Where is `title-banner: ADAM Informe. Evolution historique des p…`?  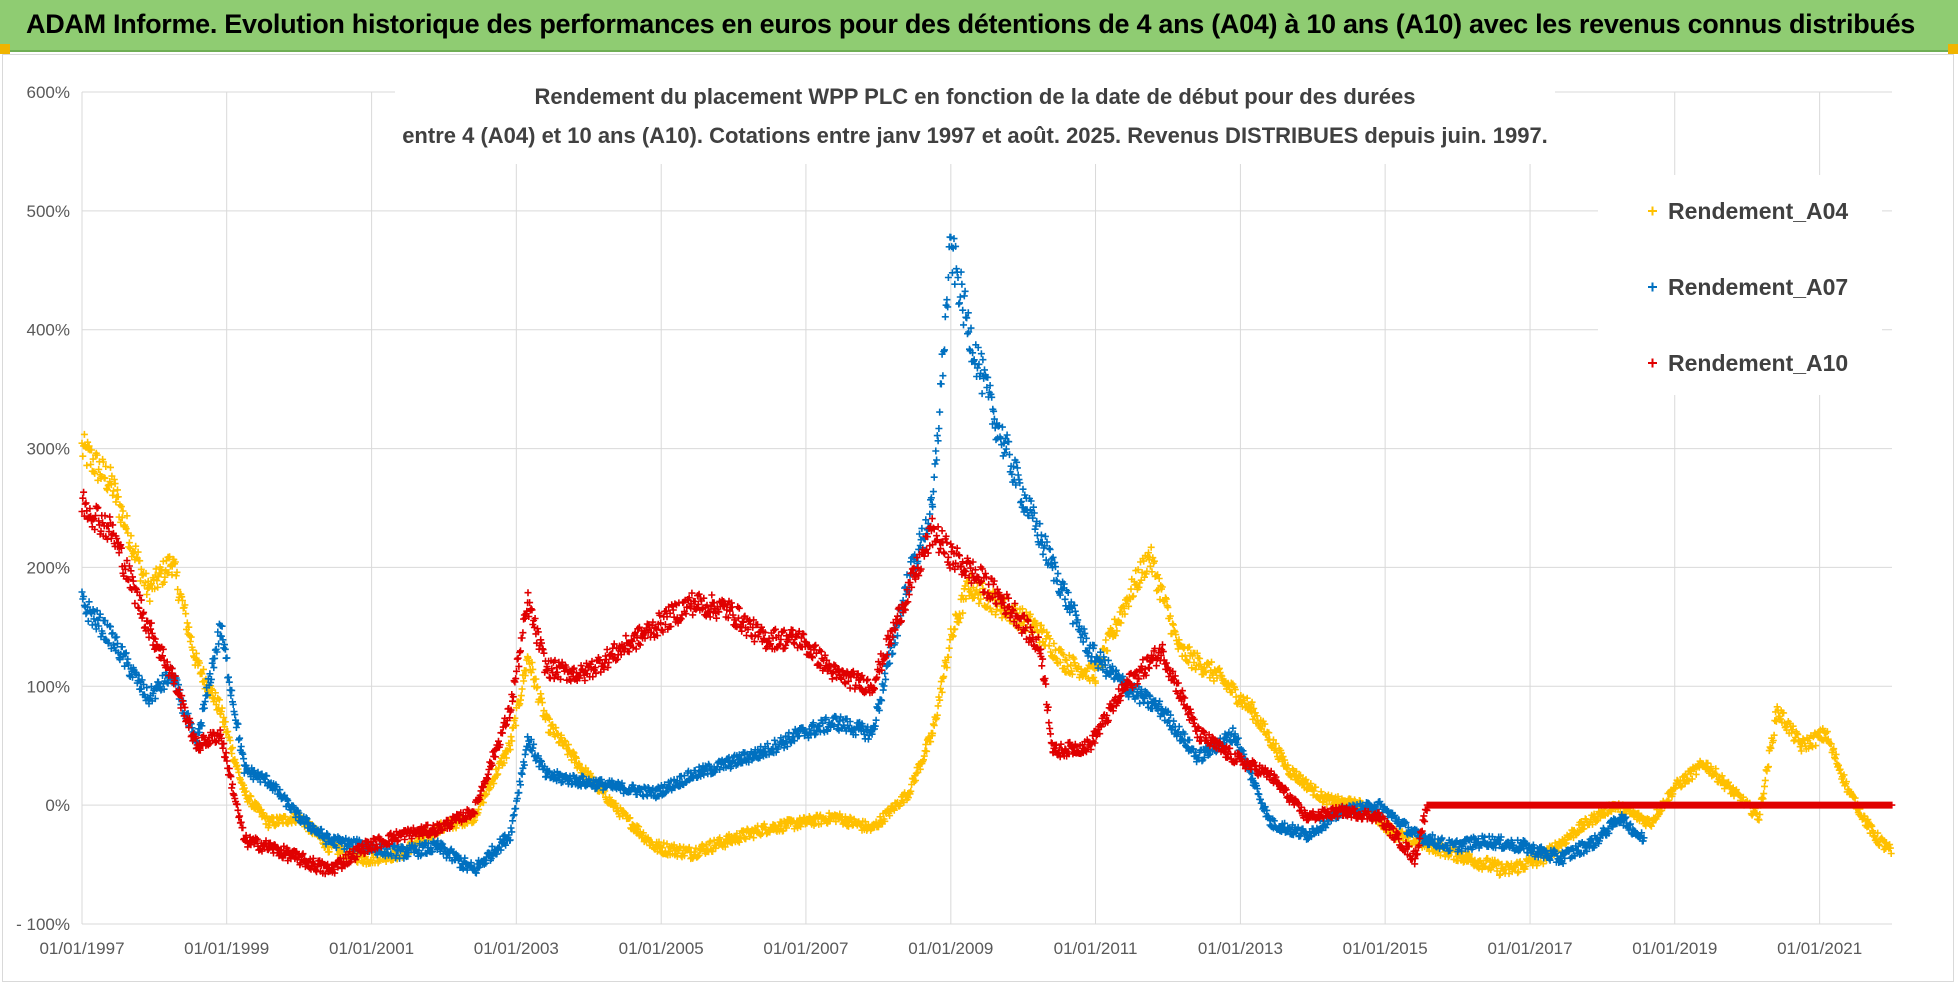 title-banner: ADAM Informe. Evolution historique des p… is located at coordinates (979, 26).